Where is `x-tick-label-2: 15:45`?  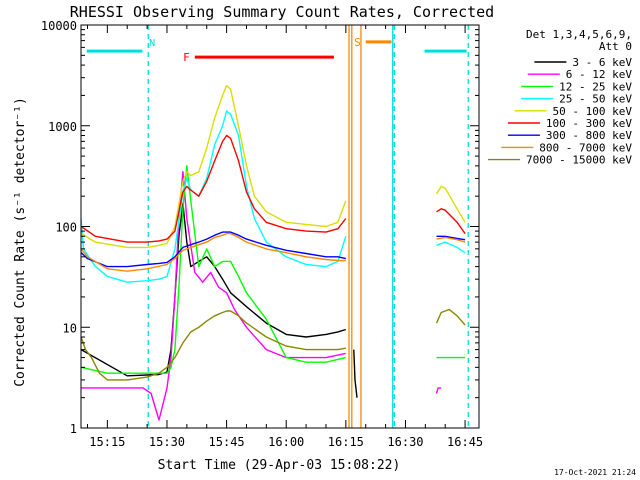 x-tick-label-2: 15:45 is located at coordinates (227, 442).